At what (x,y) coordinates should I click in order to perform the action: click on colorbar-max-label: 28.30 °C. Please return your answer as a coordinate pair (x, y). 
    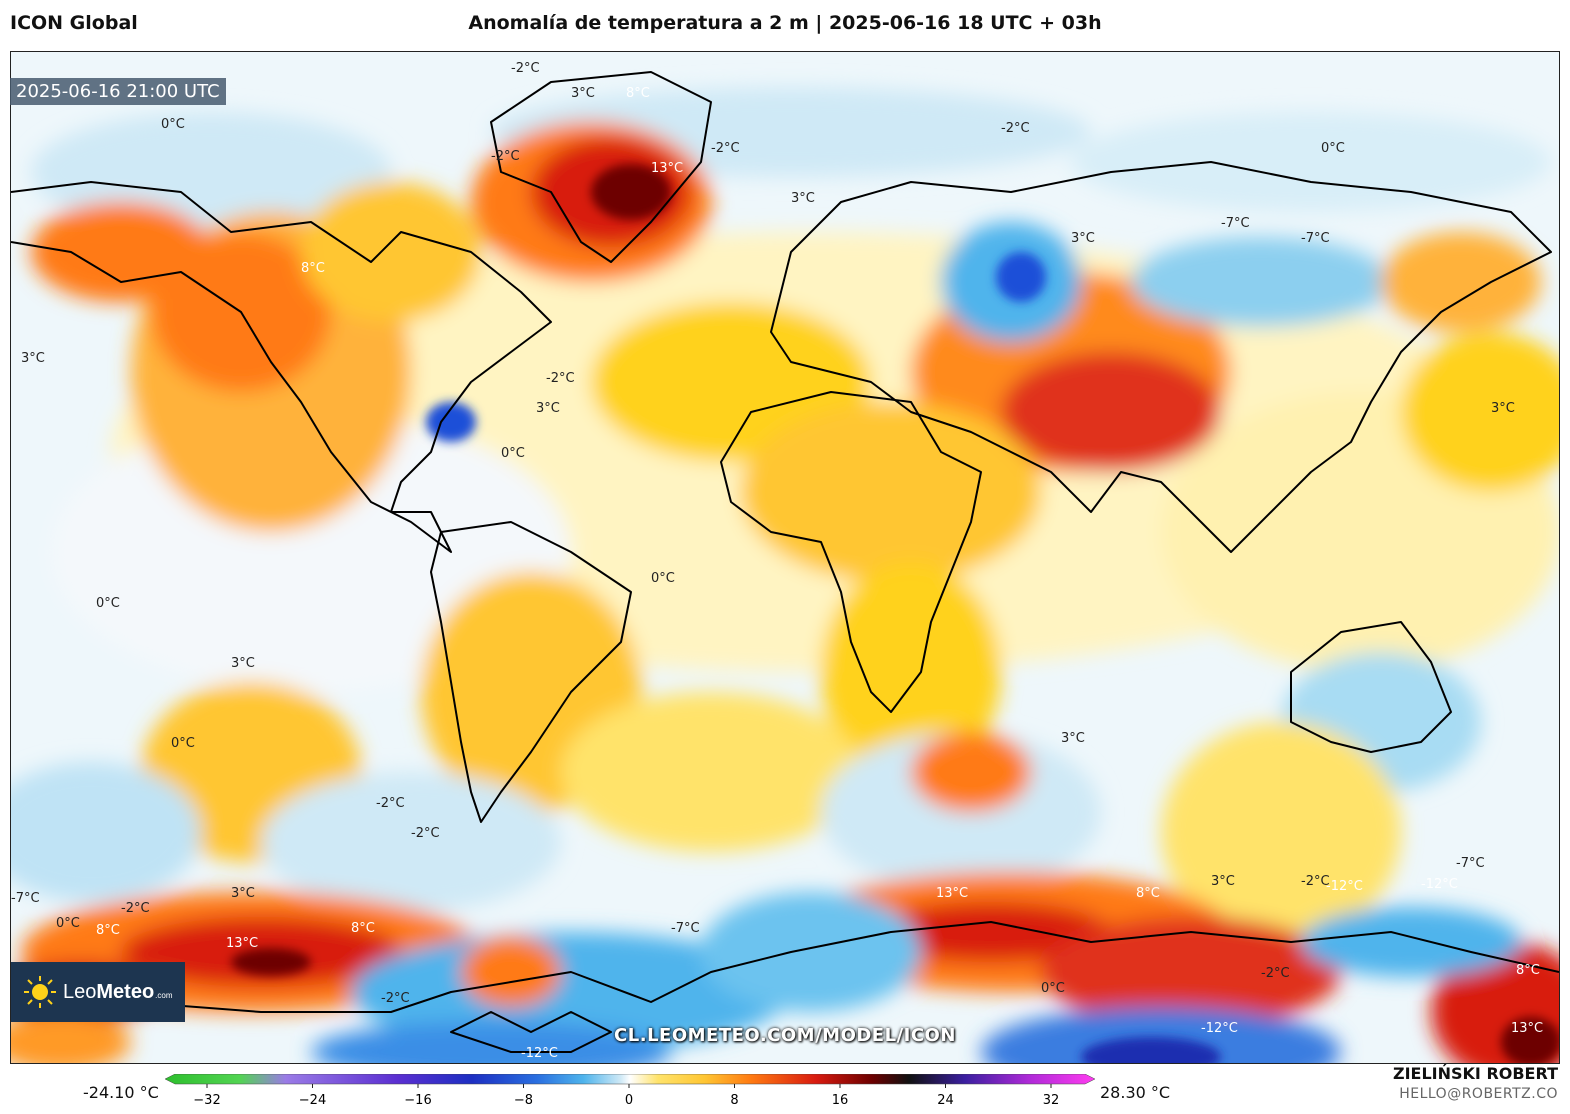
    Looking at the image, I should click on (1135, 1092).